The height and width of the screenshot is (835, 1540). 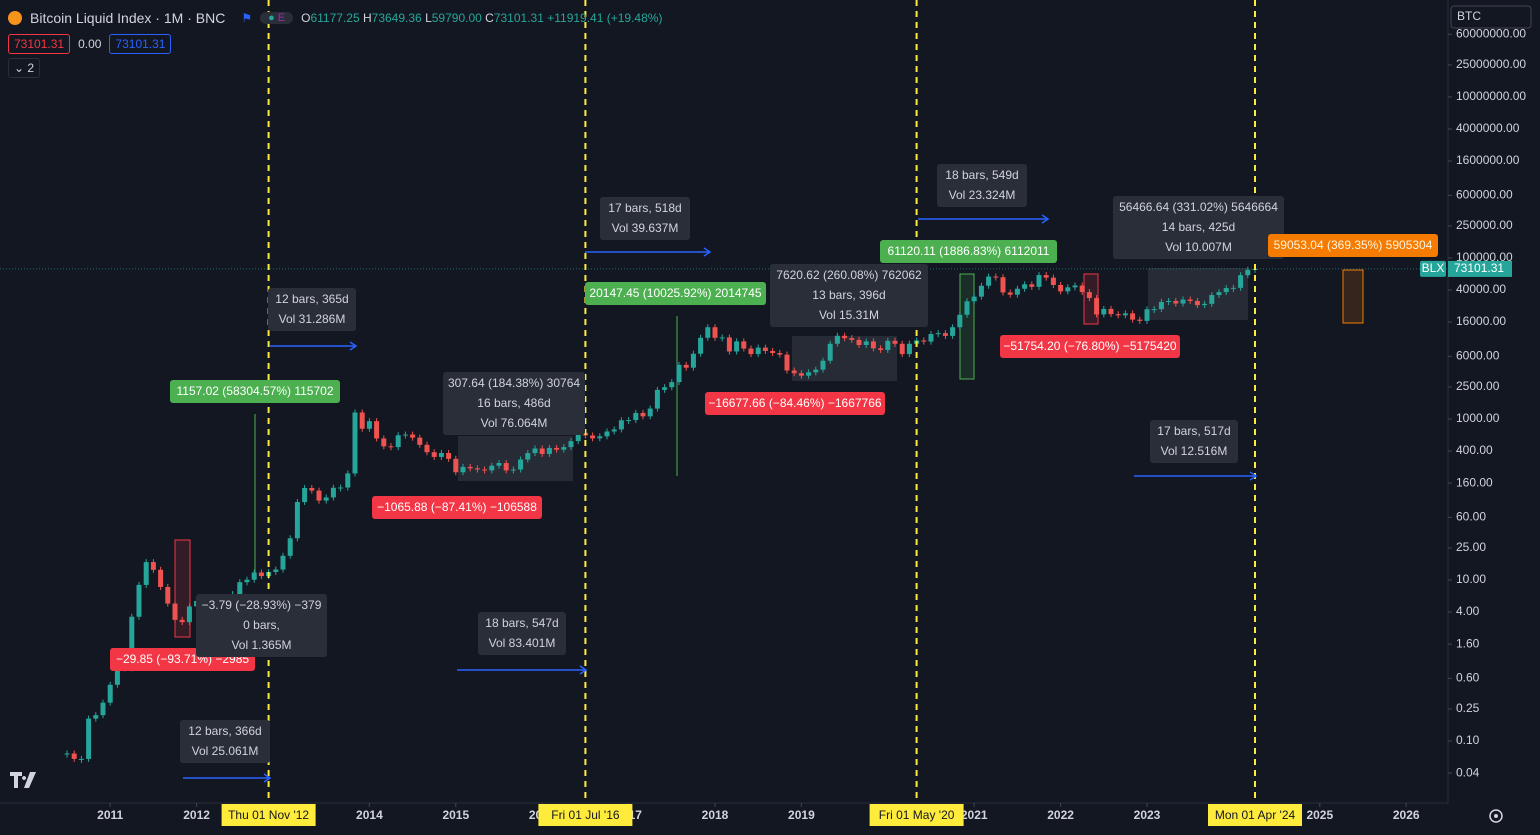 I want to click on indicator-toggle: ⌄ 2, so click(x=24, y=68).